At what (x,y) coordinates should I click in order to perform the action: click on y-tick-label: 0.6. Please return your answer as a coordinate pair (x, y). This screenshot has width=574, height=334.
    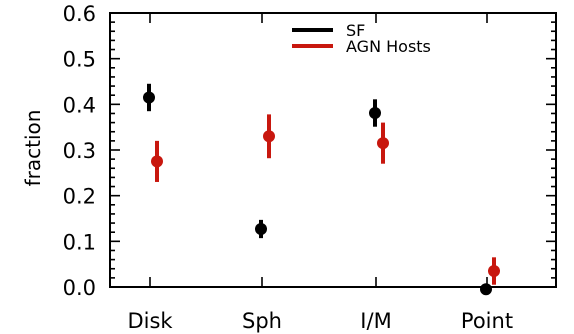
    Looking at the image, I should click on (79, 14).